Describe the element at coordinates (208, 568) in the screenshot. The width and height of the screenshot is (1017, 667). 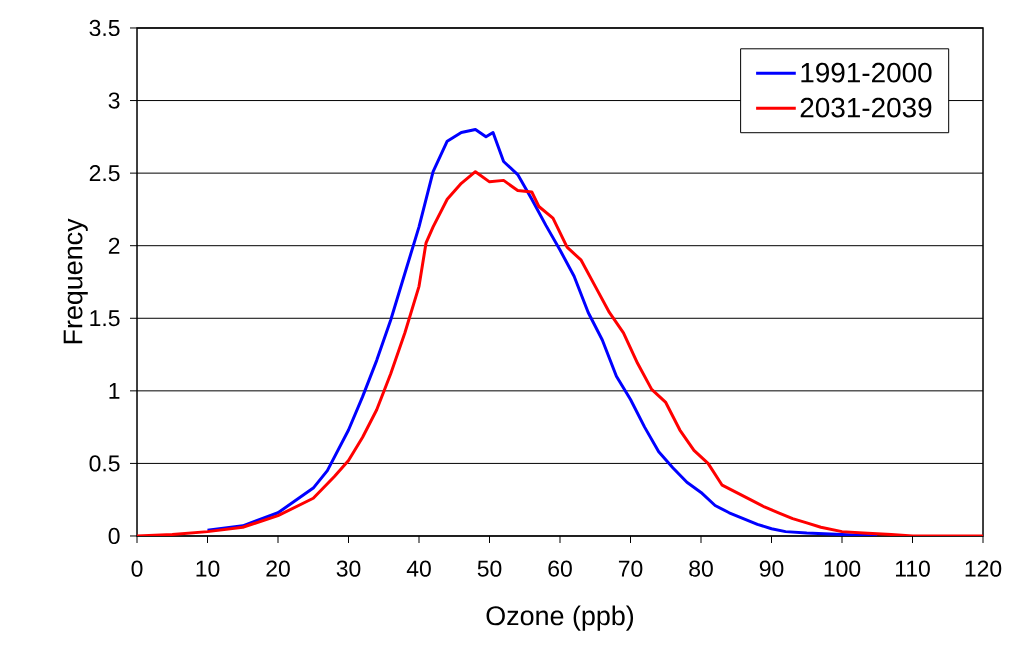
I see `x-tick-label: 10` at that location.